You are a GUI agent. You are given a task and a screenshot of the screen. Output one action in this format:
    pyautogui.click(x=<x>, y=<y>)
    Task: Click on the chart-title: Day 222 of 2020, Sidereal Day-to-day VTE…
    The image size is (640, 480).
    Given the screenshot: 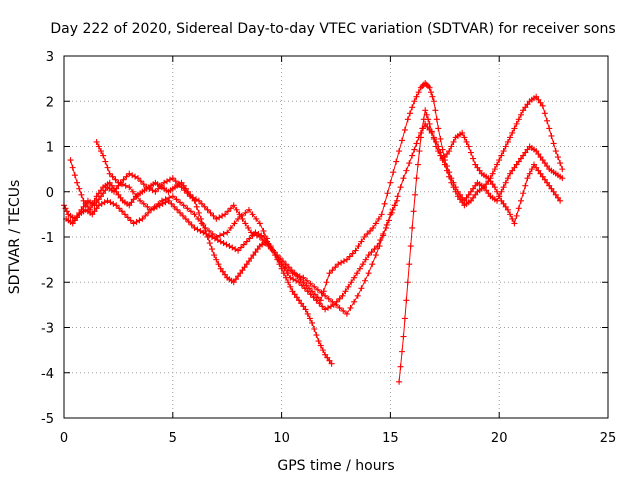 What is the action you would take?
    pyautogui.click(x=332, y=29)
    